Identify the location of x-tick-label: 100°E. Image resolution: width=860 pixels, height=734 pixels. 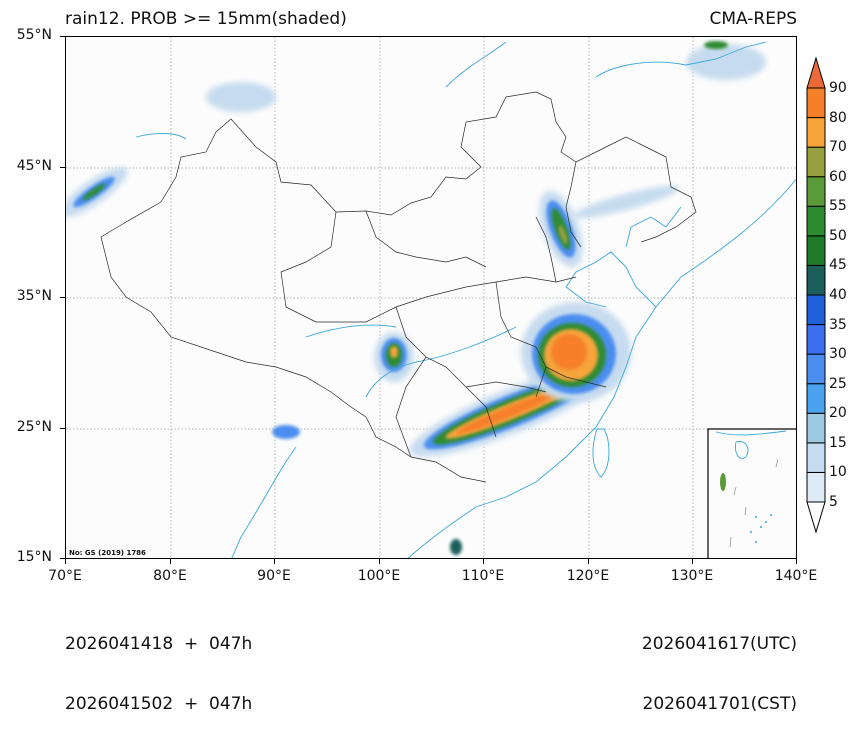
(379, 576).